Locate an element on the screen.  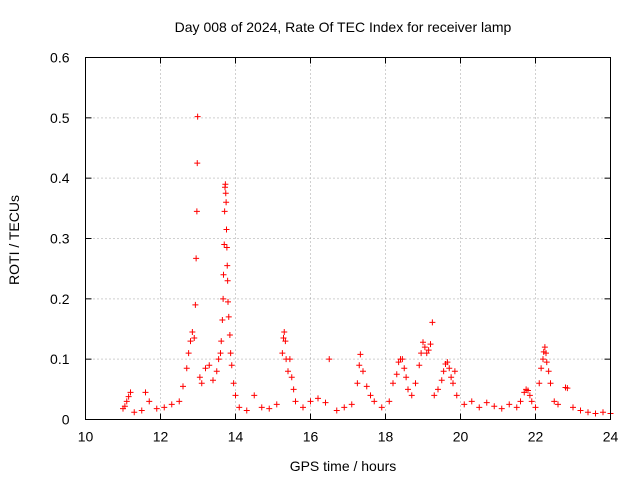
y-tick-label: 0.5 is located at coordinates (60, 118).